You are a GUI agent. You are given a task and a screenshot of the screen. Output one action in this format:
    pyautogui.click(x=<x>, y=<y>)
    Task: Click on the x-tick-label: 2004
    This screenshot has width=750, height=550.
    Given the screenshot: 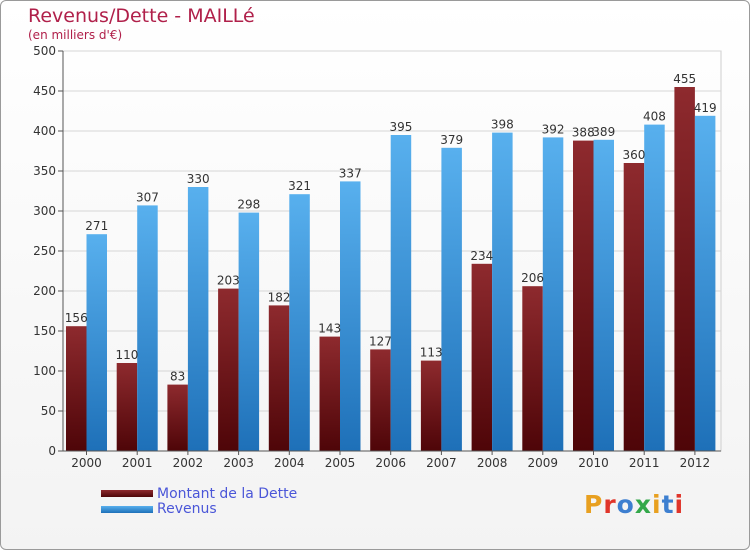 What is the action you would take?
    pyautogui.click(x=289, y=463)
    